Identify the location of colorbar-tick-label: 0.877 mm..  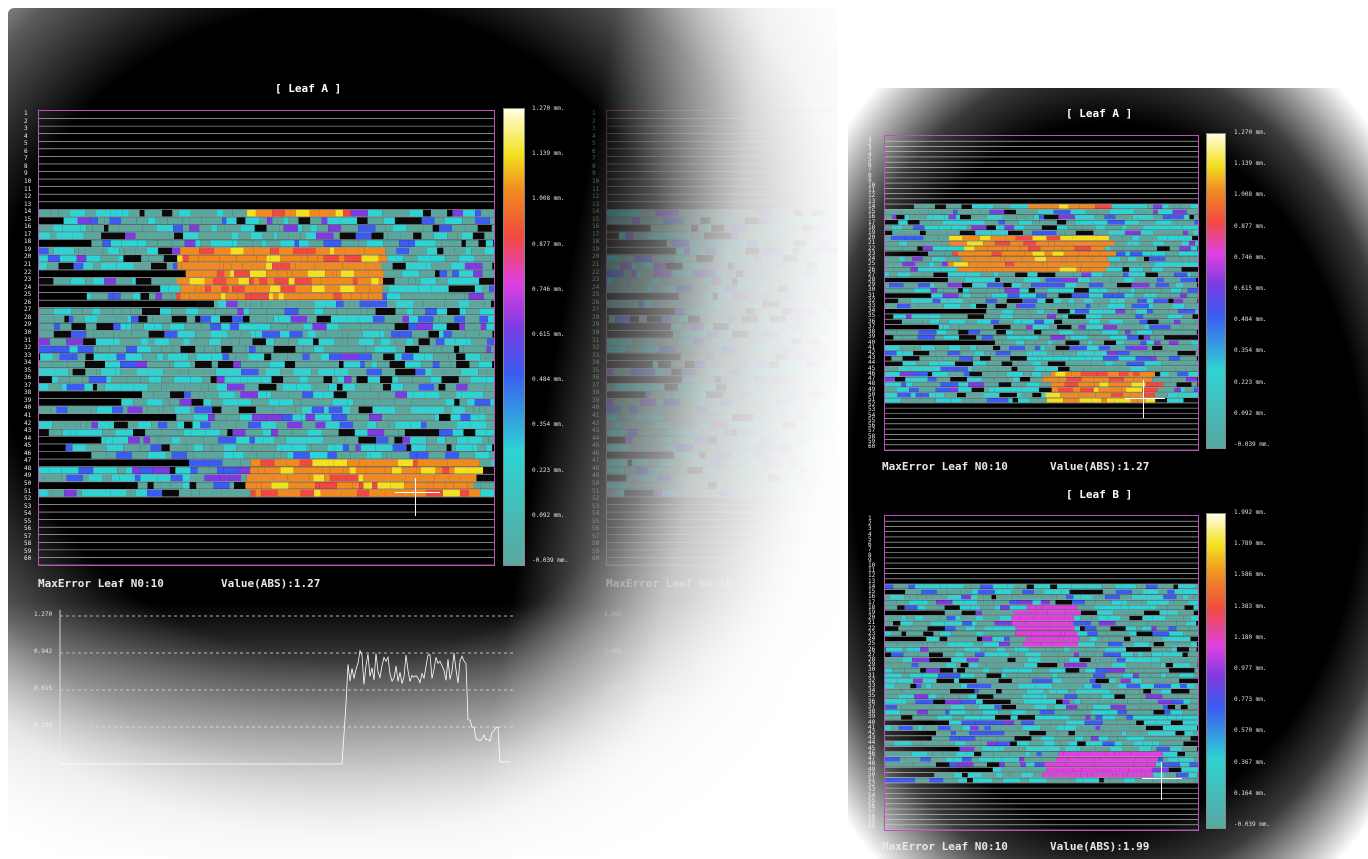
(1250, 226).